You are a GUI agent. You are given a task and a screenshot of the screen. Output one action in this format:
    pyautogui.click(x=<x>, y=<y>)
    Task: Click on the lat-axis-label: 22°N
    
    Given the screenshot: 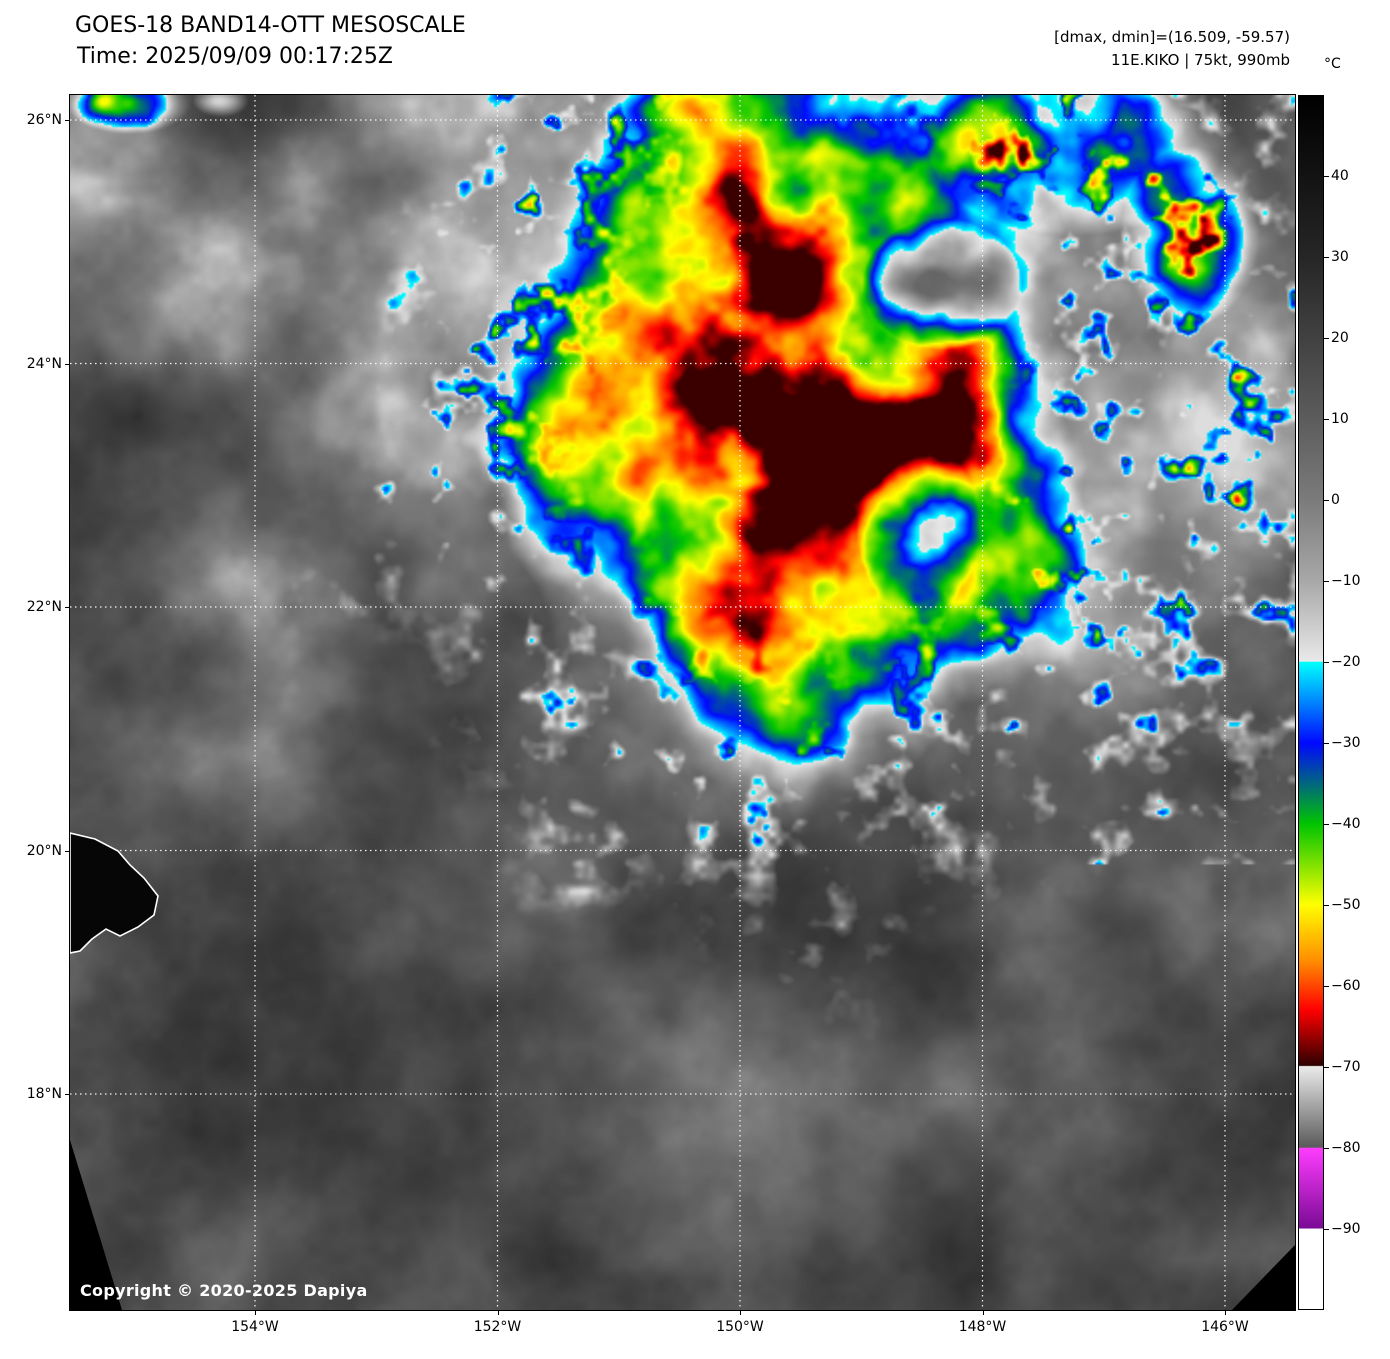 What is the action you would take?
    pyautogui.click(x=44, y=607)
    